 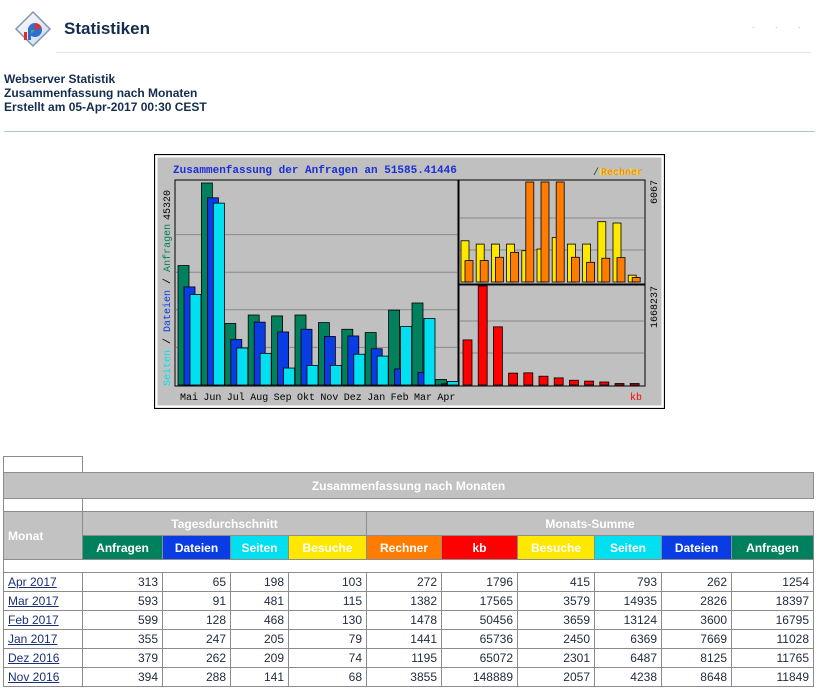 I want to click on value-cell: 355, so click(x=122, y=639).